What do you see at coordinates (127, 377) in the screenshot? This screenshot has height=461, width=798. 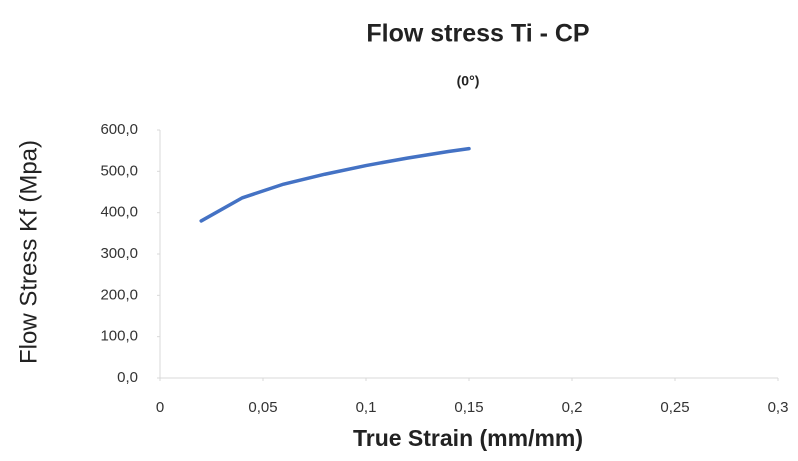 I see `y-tick-label: 0,0` at bounding box center [127, 377].